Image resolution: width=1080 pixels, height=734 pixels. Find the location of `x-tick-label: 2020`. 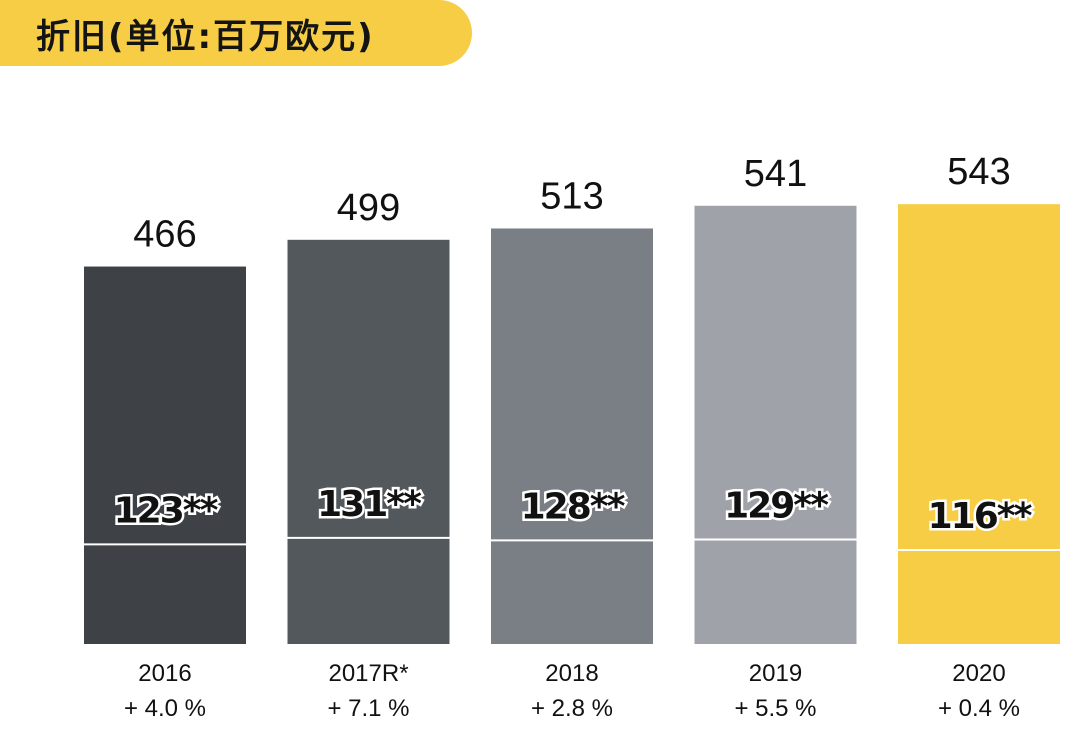

x-tick-label: 2020 is located at coordinates (978, 673).